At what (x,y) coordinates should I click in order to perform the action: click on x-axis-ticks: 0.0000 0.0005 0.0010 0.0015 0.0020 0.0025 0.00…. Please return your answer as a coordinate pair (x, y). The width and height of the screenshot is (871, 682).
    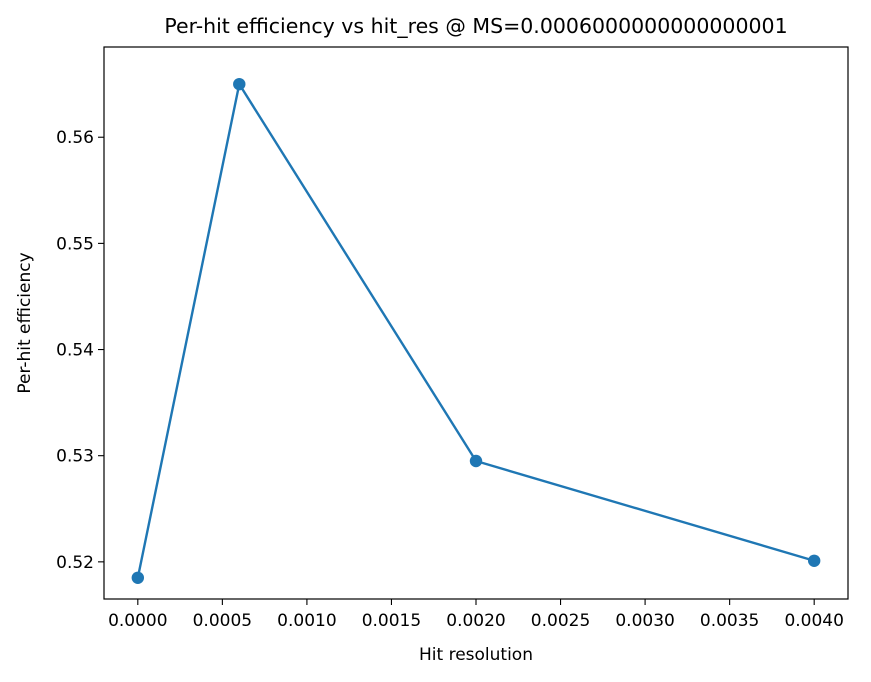
    Looking at the image, I should click on (476, 615).